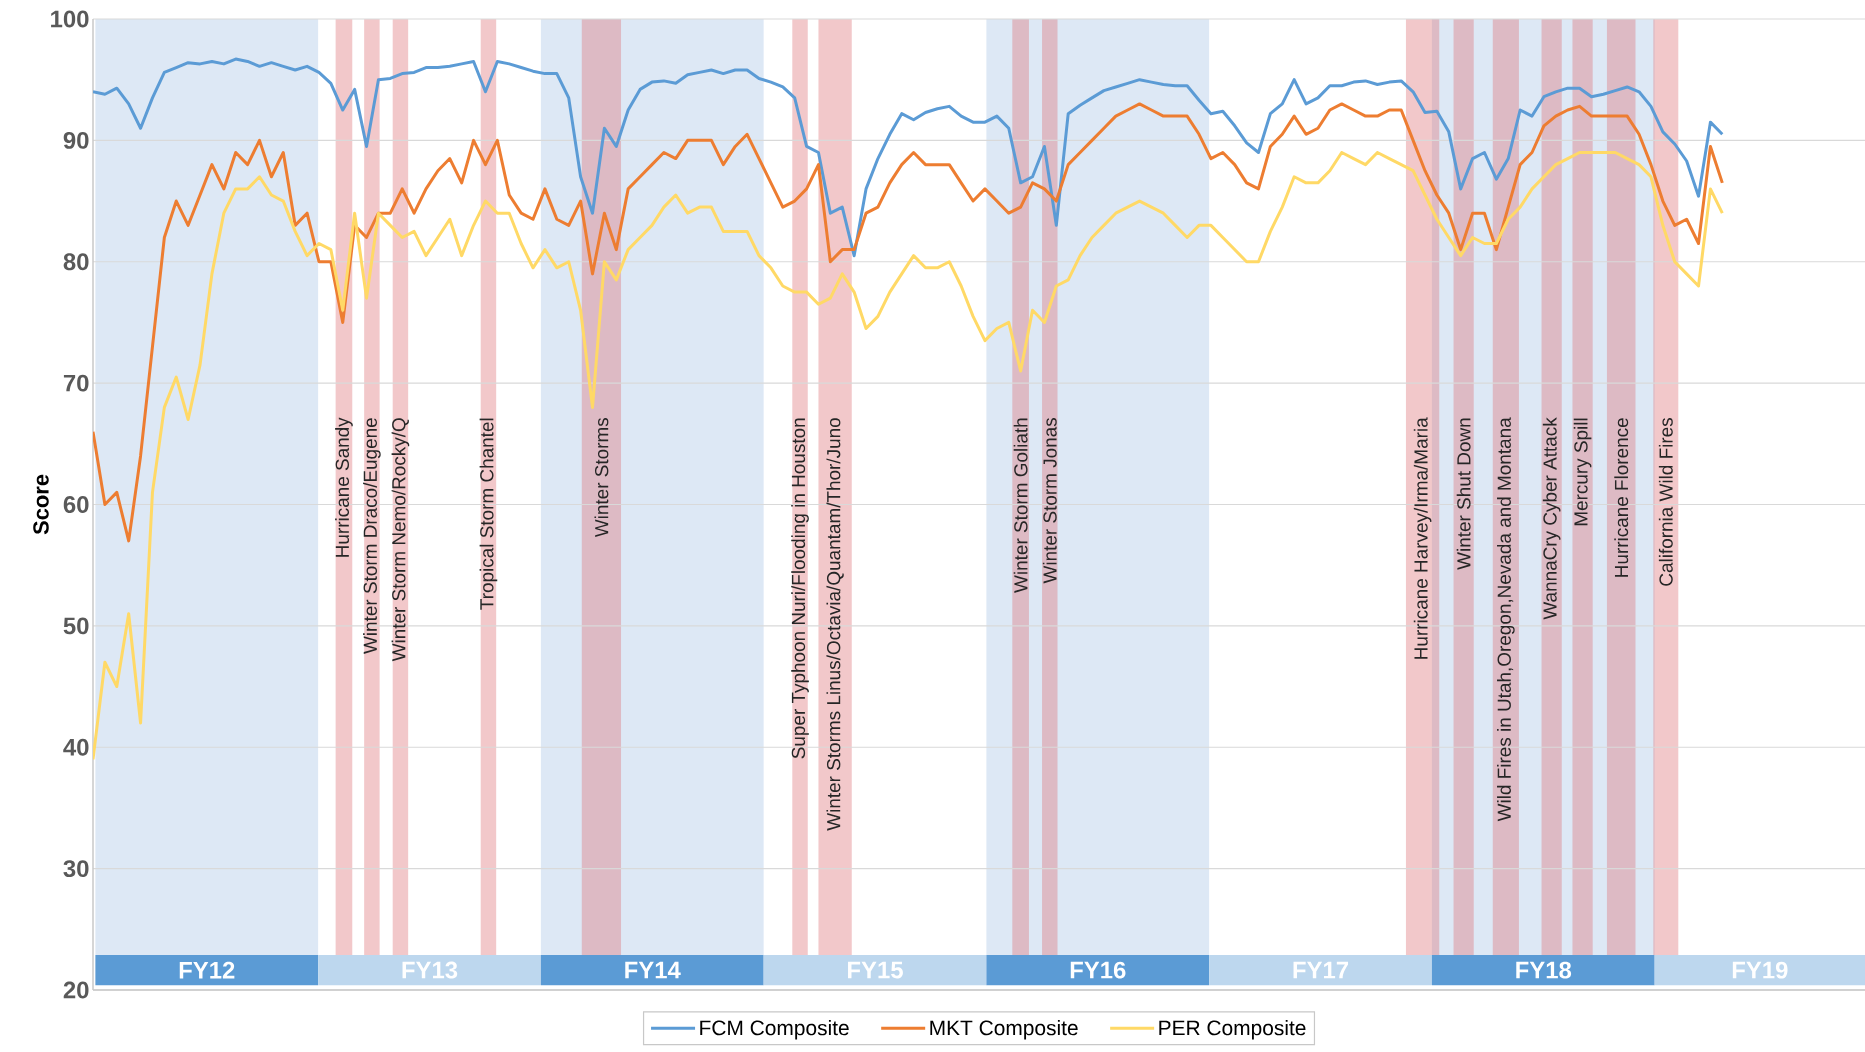 The height and width of the screenshot is (1052, 1865). I want to click on y-tick-label: 80, so click(76, 262).